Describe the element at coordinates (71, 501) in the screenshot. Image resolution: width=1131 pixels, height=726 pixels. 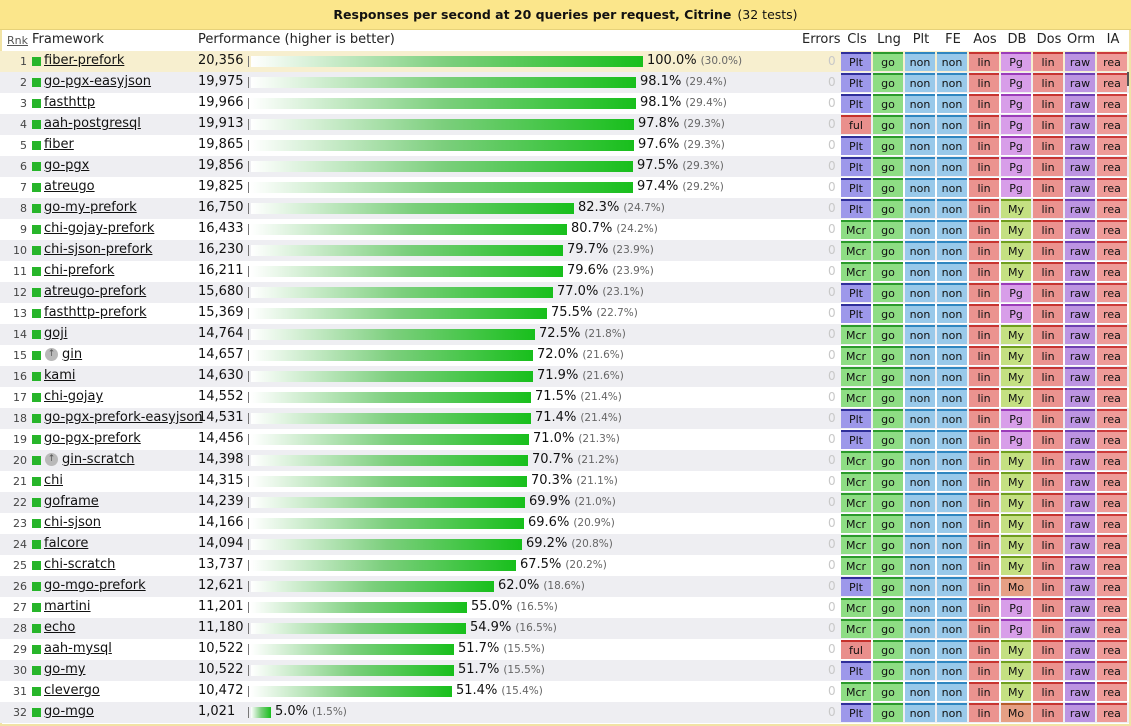
I see `framework-link: goframe` at that location.